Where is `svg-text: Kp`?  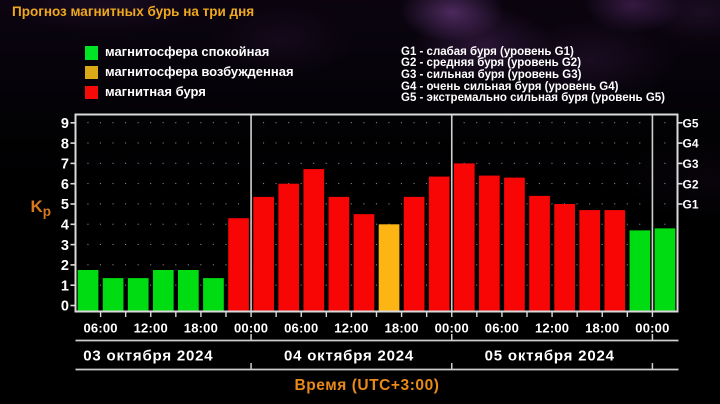 svg-text: Kp is located at coordinates (41, 208).